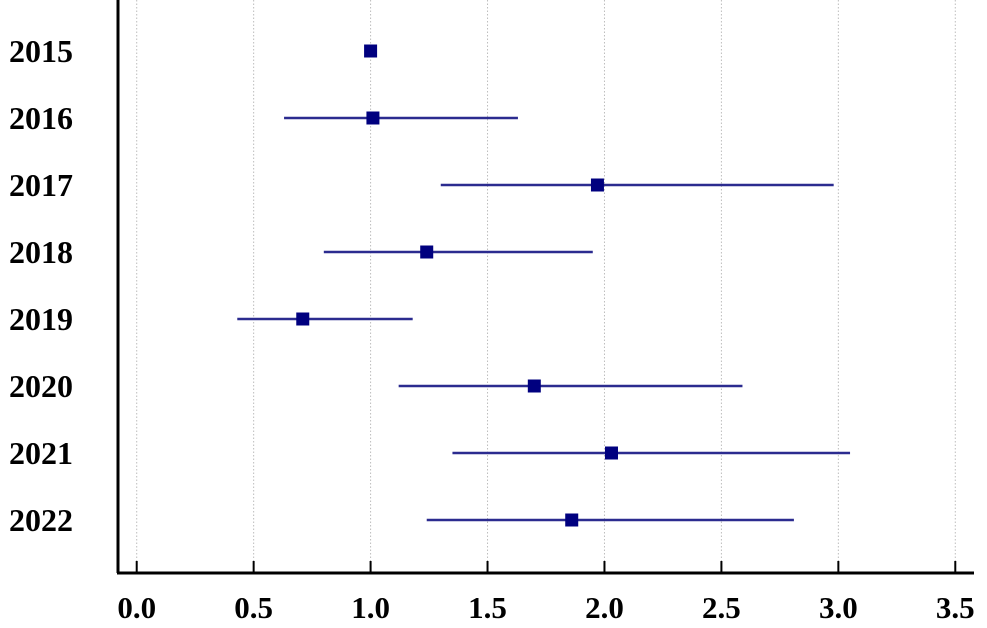  What do you see at coordinates (838, 607) in the screenshot?
I see `x-tick-label: 3.0` at bounding box center [838, 607].